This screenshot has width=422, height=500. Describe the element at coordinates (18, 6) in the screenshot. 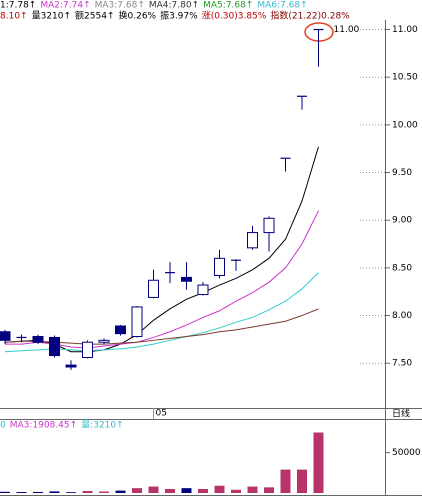

I see `header-text: 1:7.78↑` at that location.